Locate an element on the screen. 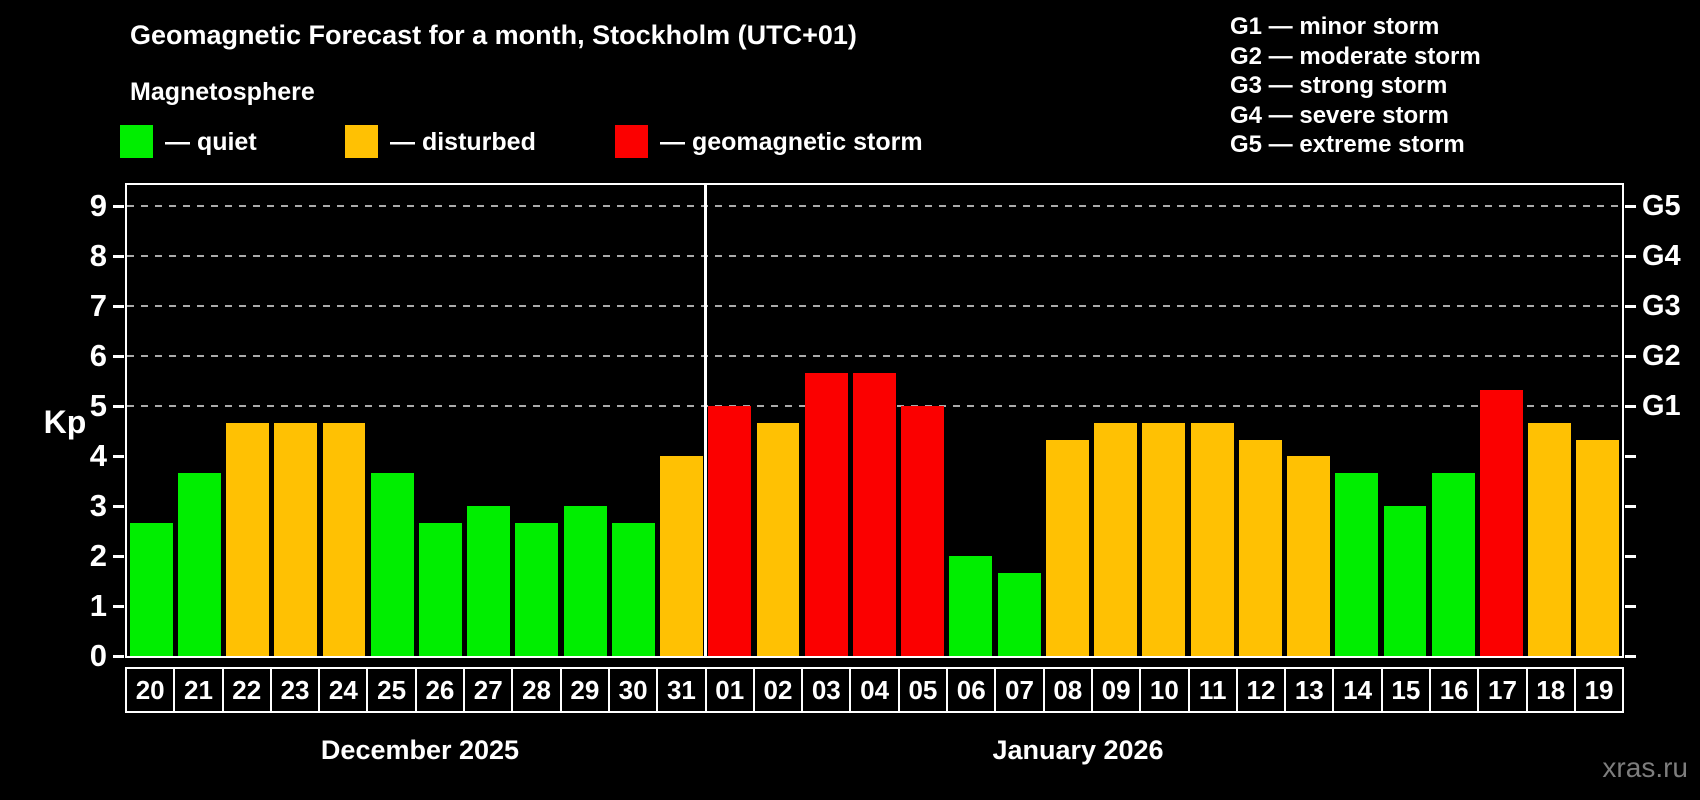  day-label-19: 19 is located at coordinates (1599, 689).